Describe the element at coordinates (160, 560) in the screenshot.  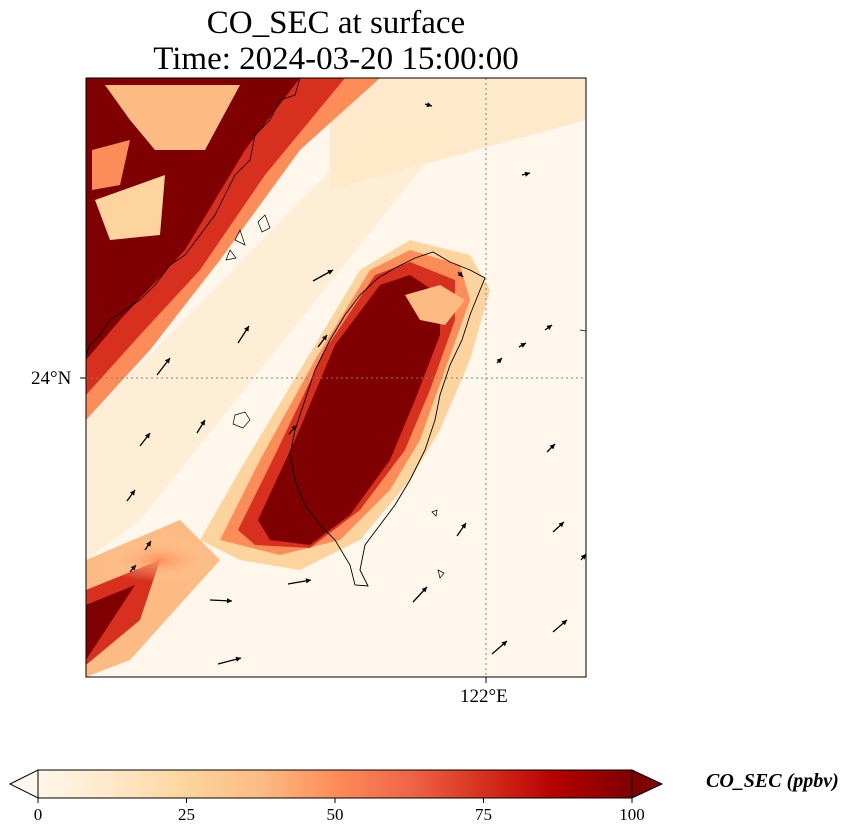
I see `patch-sw-glow` at that location.